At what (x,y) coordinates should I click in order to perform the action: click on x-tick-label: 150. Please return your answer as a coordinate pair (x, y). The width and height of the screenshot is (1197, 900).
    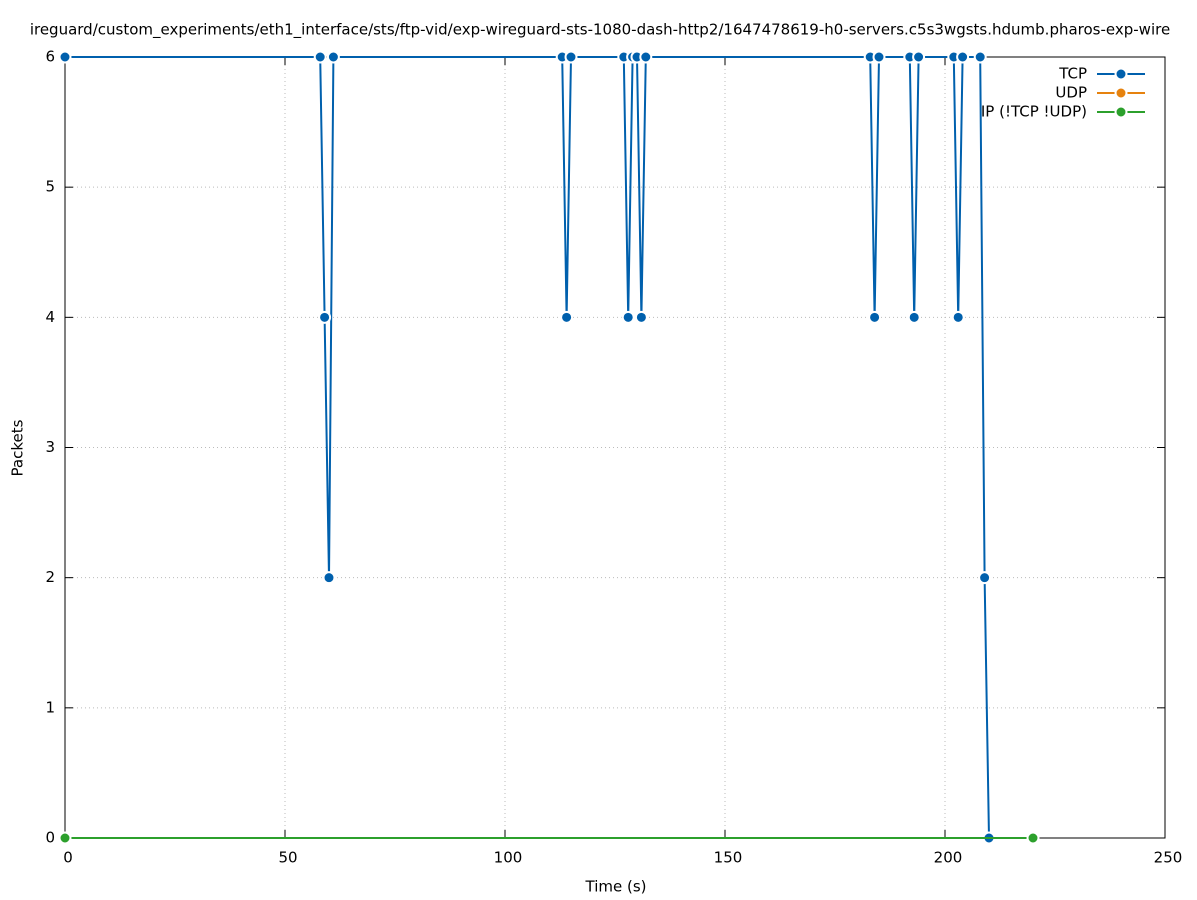
    Looking at the image, I should click on (728, 858).